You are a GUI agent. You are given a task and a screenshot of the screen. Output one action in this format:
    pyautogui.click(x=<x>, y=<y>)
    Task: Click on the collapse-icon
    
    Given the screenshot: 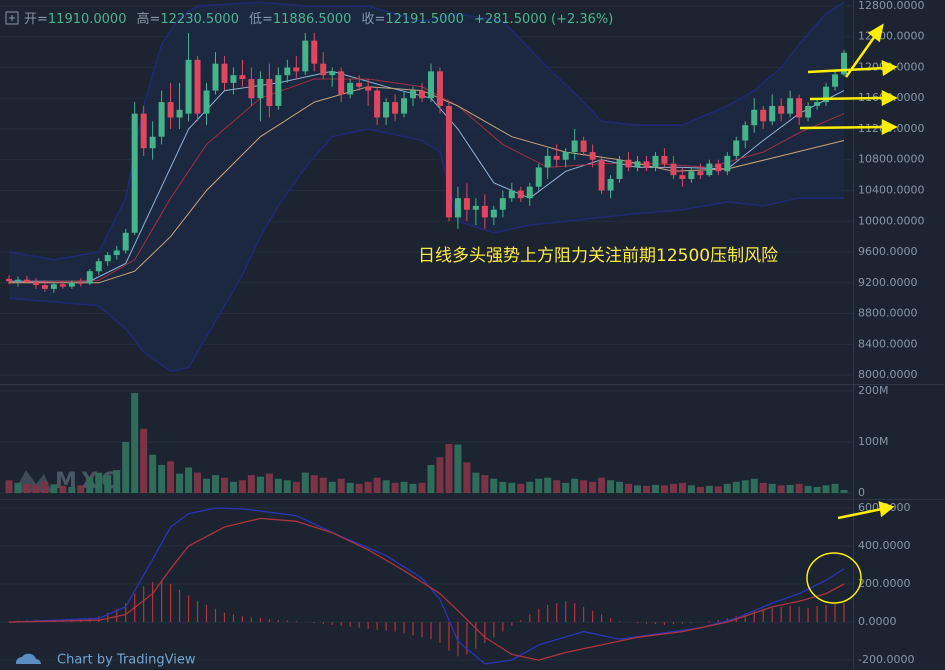 What is the action you would take?
    pyautogui.click(x=12, y=18)
    